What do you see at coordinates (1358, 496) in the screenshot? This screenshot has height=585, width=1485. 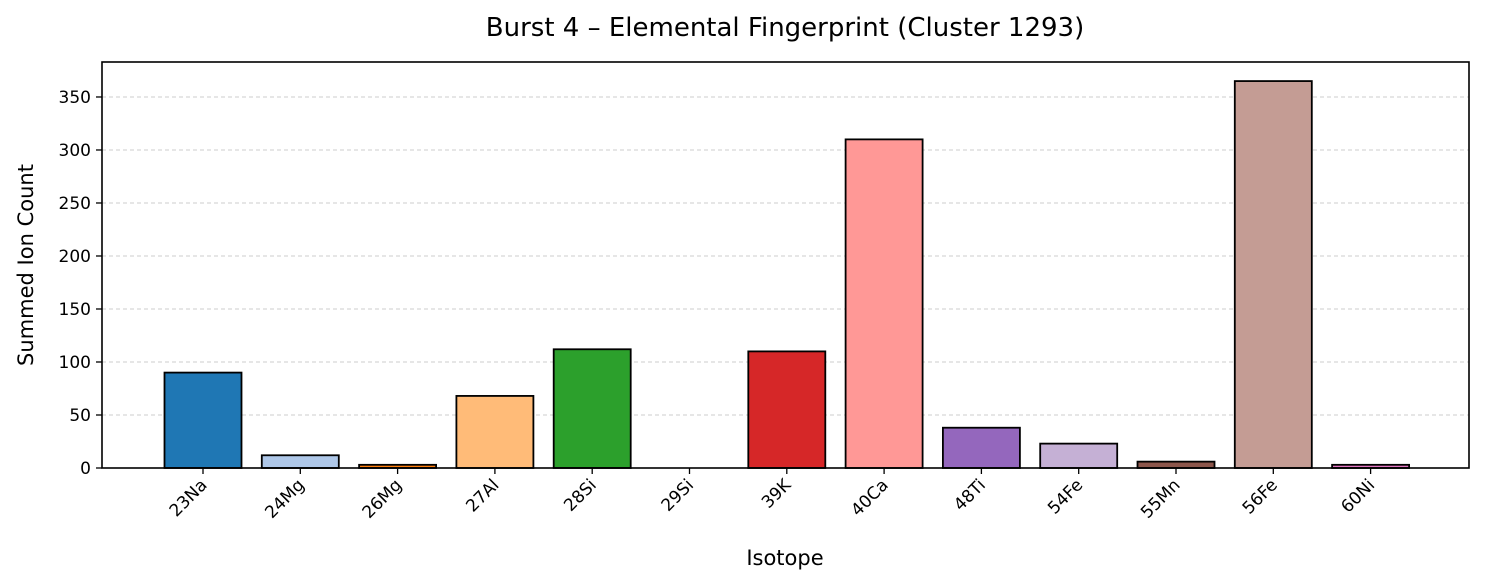 I see `x-tick-label: 60Ni` at bounding box center [1358, 496].